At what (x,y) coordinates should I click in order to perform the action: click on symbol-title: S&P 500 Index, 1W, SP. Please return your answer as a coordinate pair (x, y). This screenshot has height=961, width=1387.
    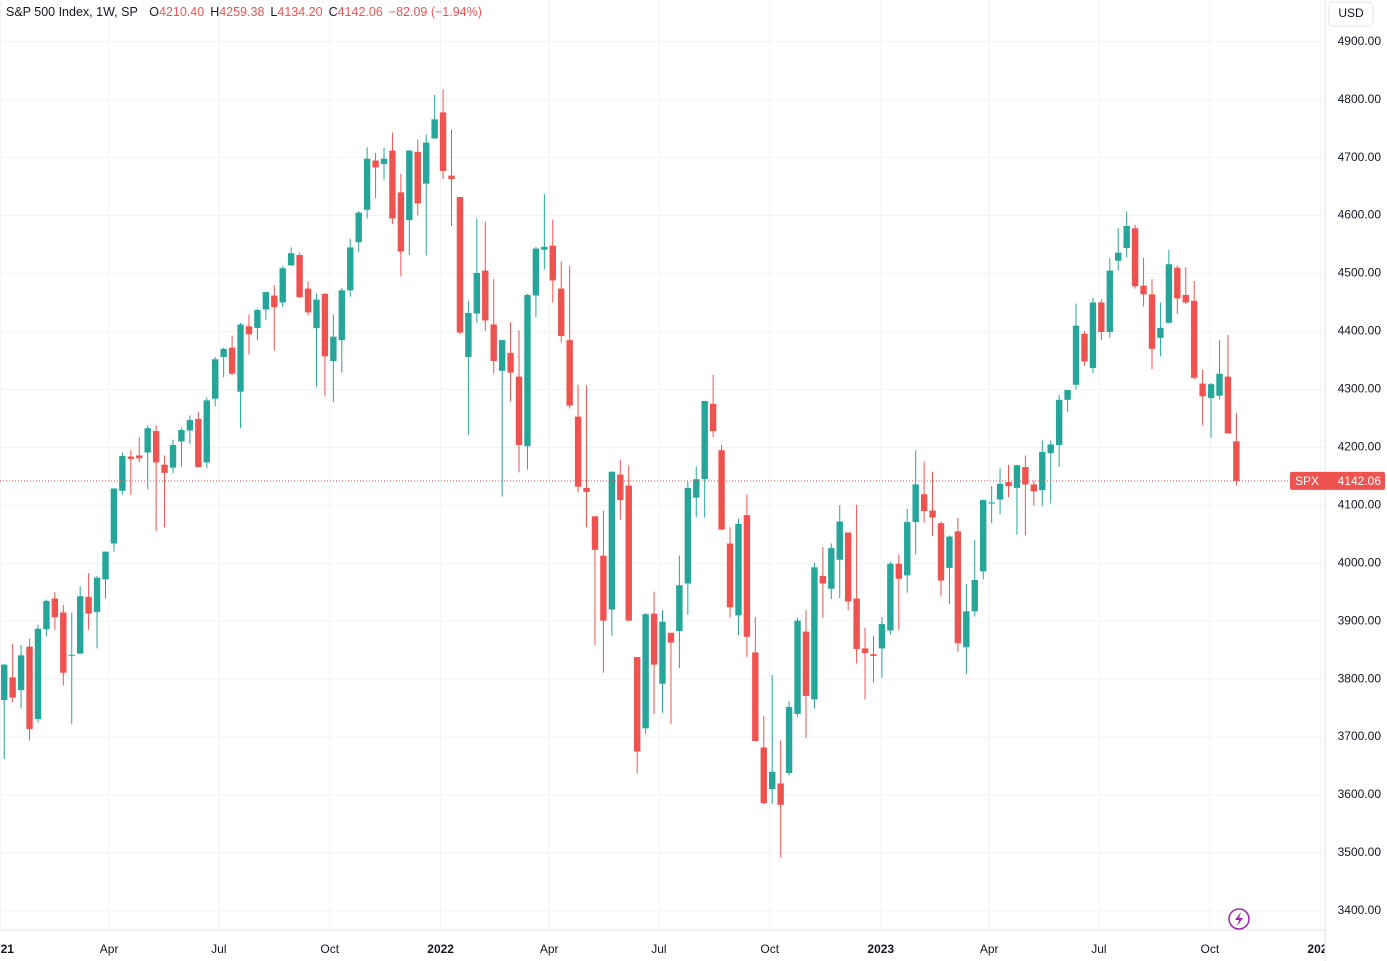
    Looking at the image, I should click on (72, 12).